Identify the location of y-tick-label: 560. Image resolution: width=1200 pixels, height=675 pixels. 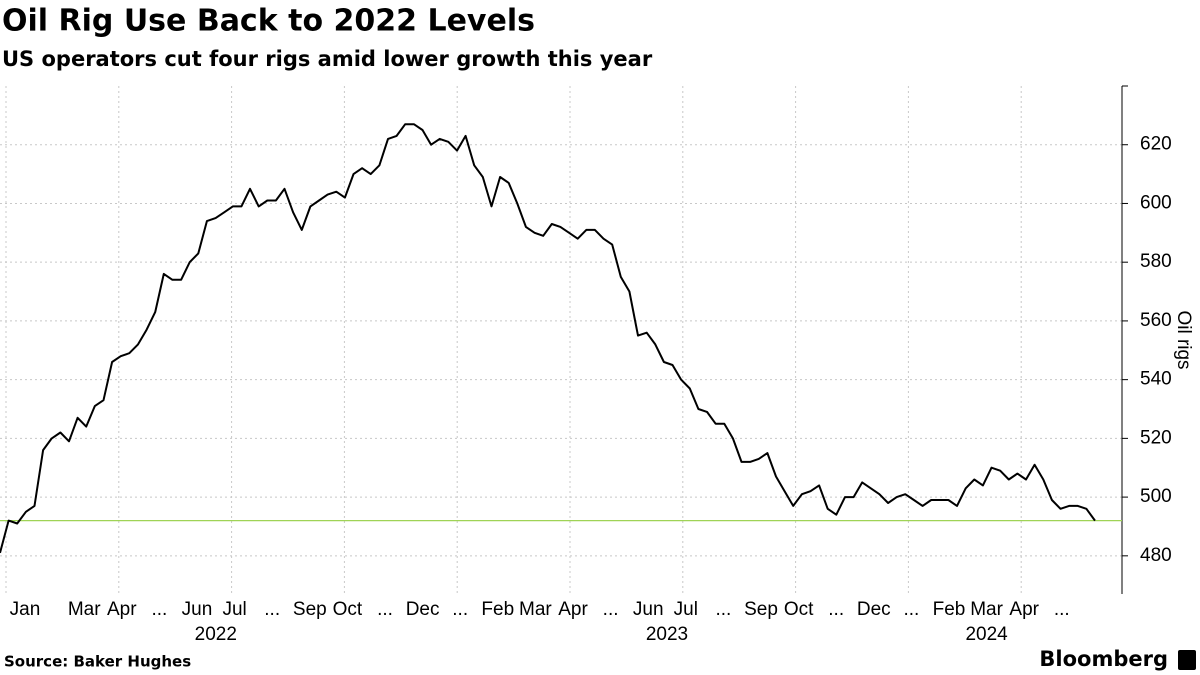
(1156, 320).